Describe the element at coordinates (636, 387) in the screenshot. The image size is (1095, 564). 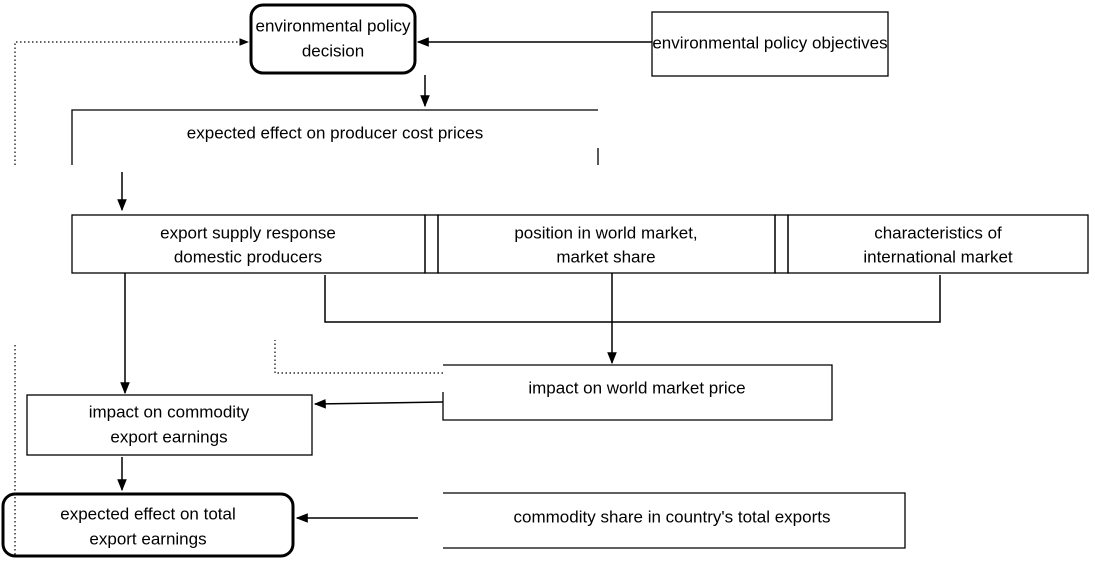
I see `node-label: impact on world market price` at that location.